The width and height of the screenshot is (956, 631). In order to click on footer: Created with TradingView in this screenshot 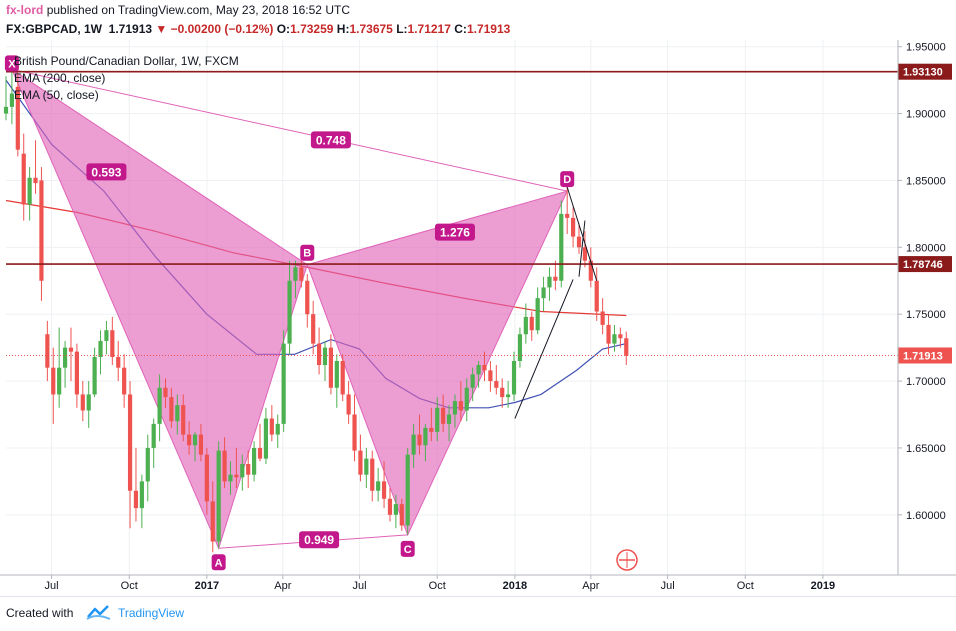, I will do `click(478, 613)`.